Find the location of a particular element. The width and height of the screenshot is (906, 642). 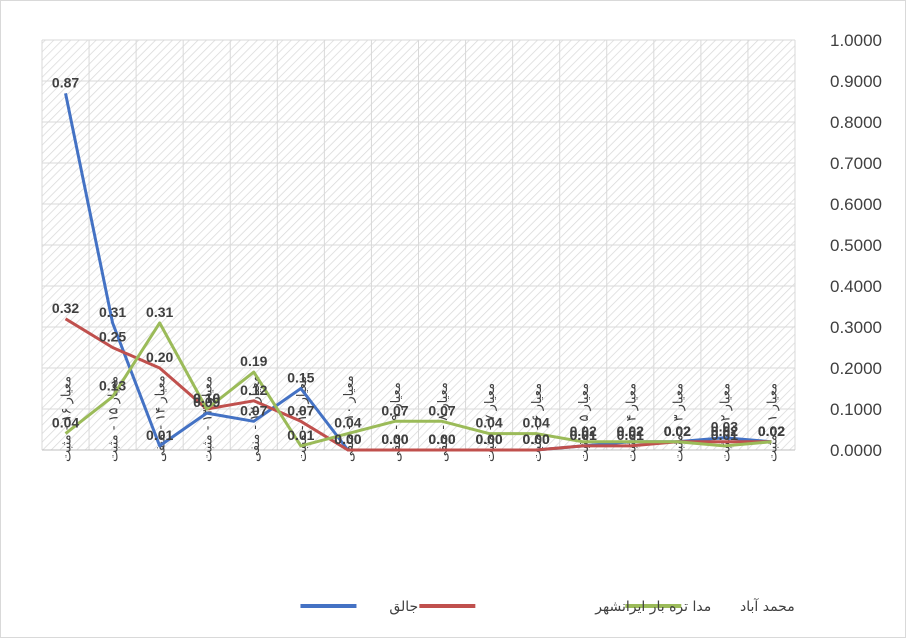

data-label: 0.09 is located at coordinates (206, 402).